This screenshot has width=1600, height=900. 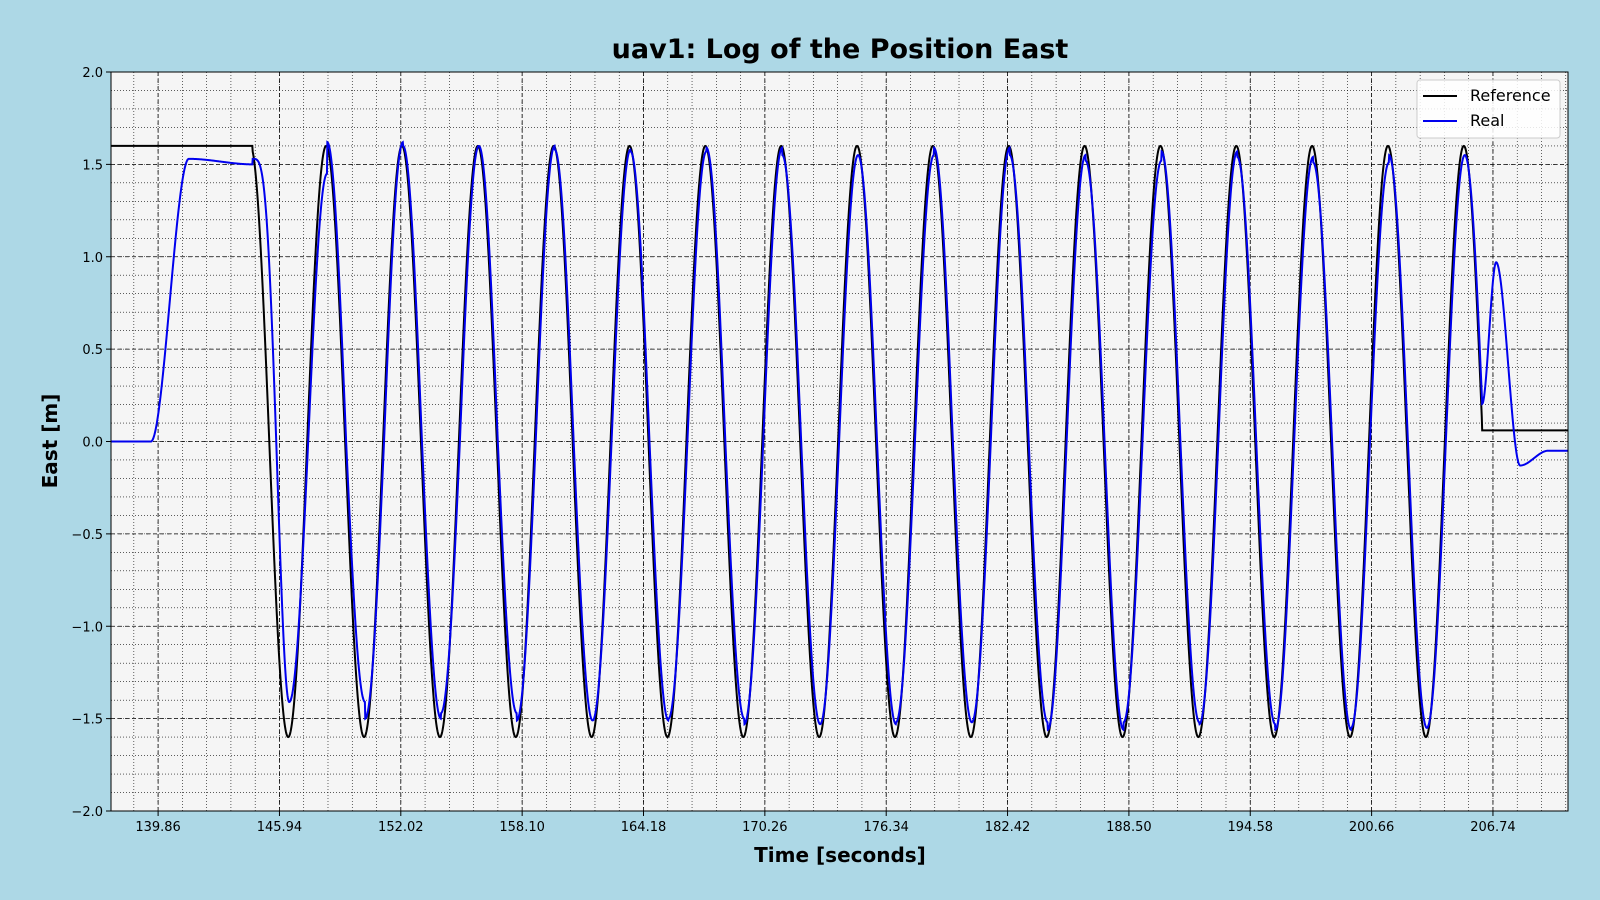 I want to click on x-tick-label: 188.50, so click(x=1129, y=827).